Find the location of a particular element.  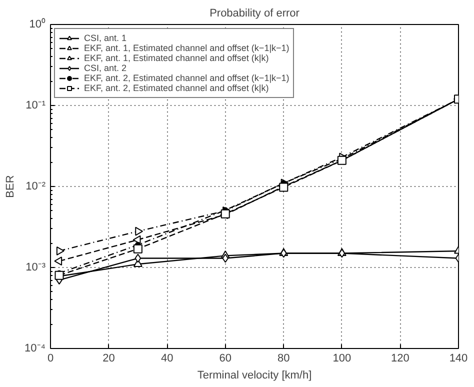

y-tick-label: 10⁻⁴ is located at coordinates (35, 348).